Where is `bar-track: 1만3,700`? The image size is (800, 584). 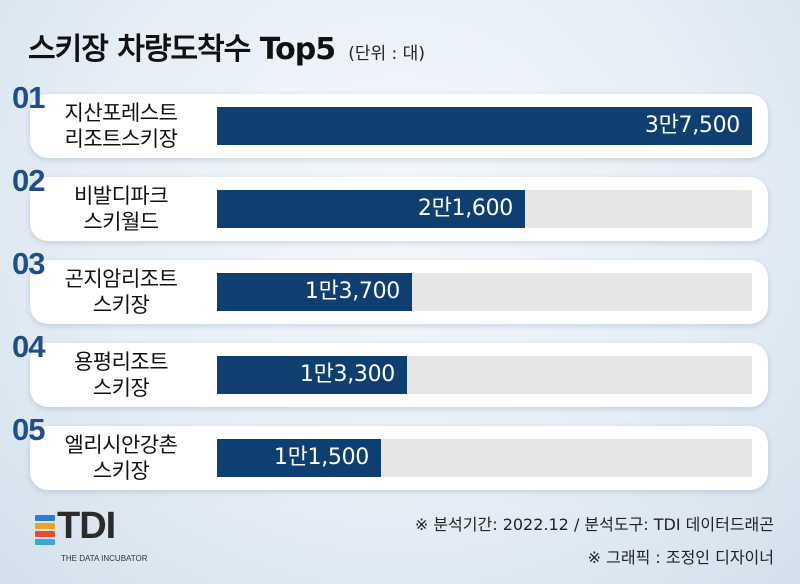
bar-track: 1만3,700 is located at coordinates (484, 292).